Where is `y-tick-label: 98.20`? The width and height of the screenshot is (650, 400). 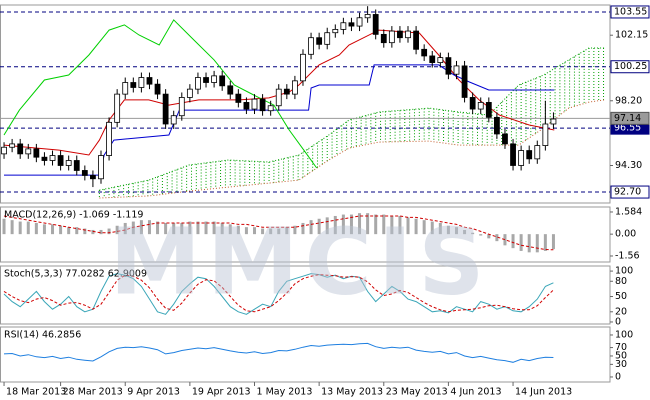
y-tick-label: 98.20 is located at coordinates (628, 100).